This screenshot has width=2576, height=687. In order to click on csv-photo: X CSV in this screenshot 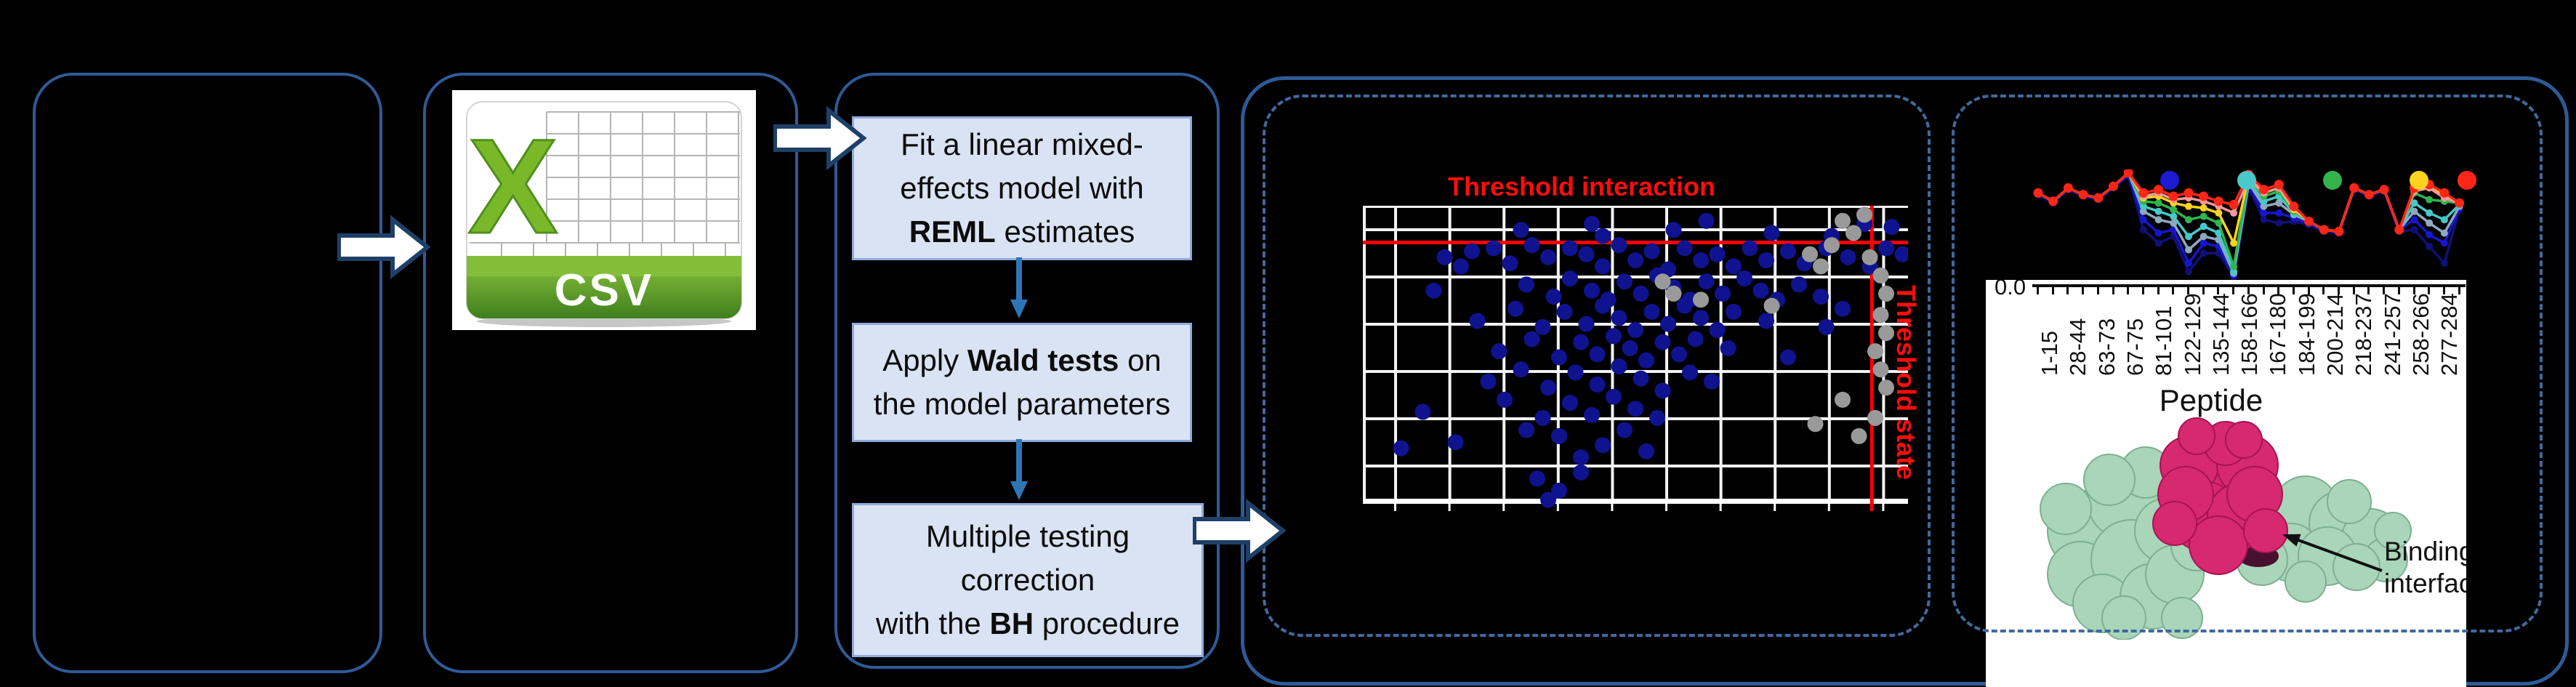, I will do `click(604, 210)`.